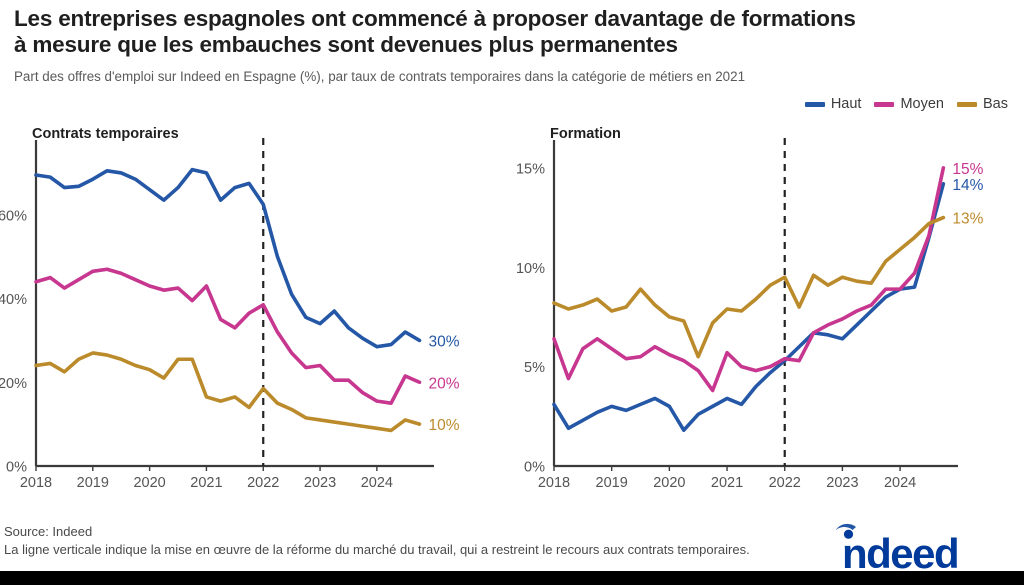 The height and width of the screenshot is (585, 1024). What do you see at coordinates (967, 169) in the screenshot?
I see `end-label-moyen: 15%` at bounding box center [967, 169].